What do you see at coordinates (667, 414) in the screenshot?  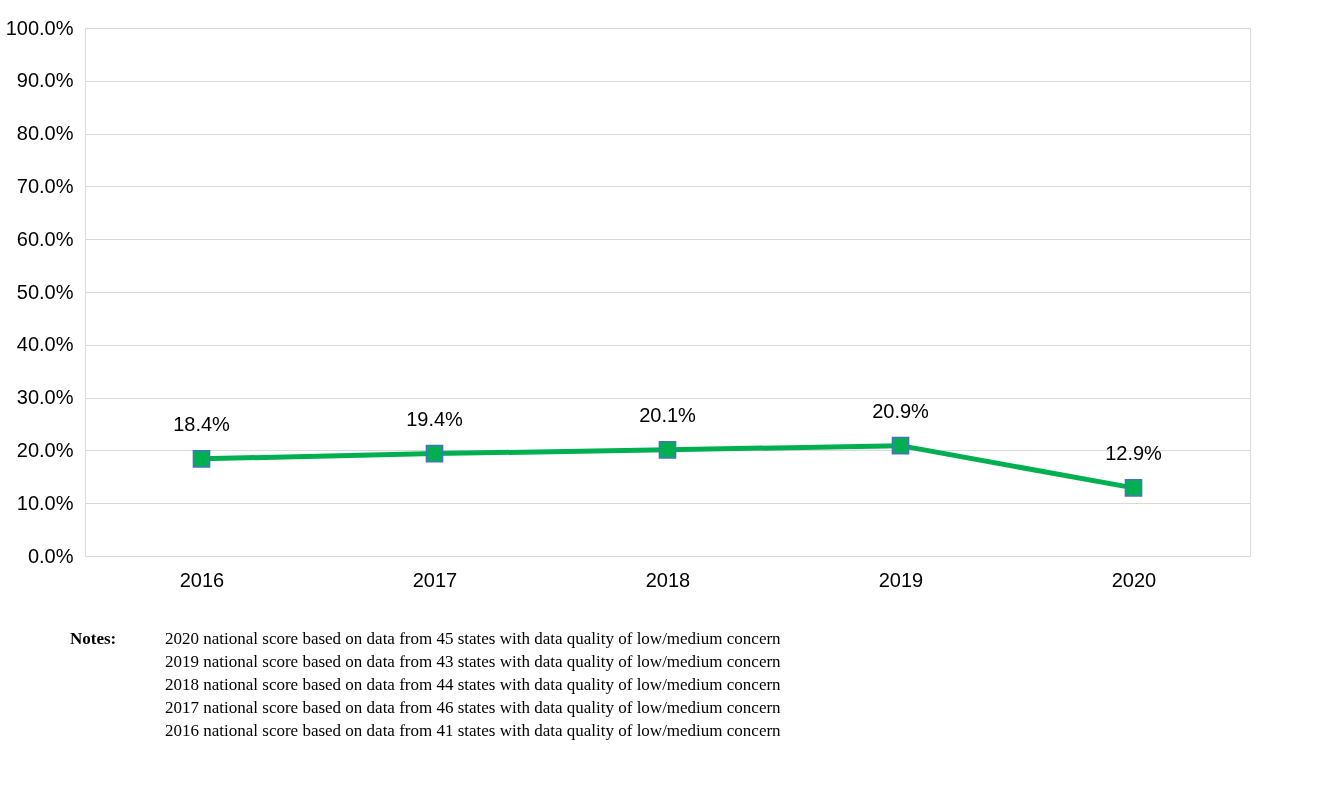 I see `text: 20.1%` at bounding box center [667, 414].